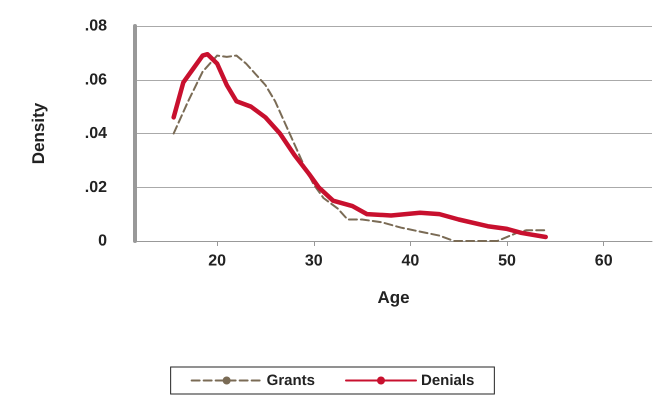 The height and width of the screenshot is (406, 665). I want to click on x-tick-label: 60, so click(603, 261).